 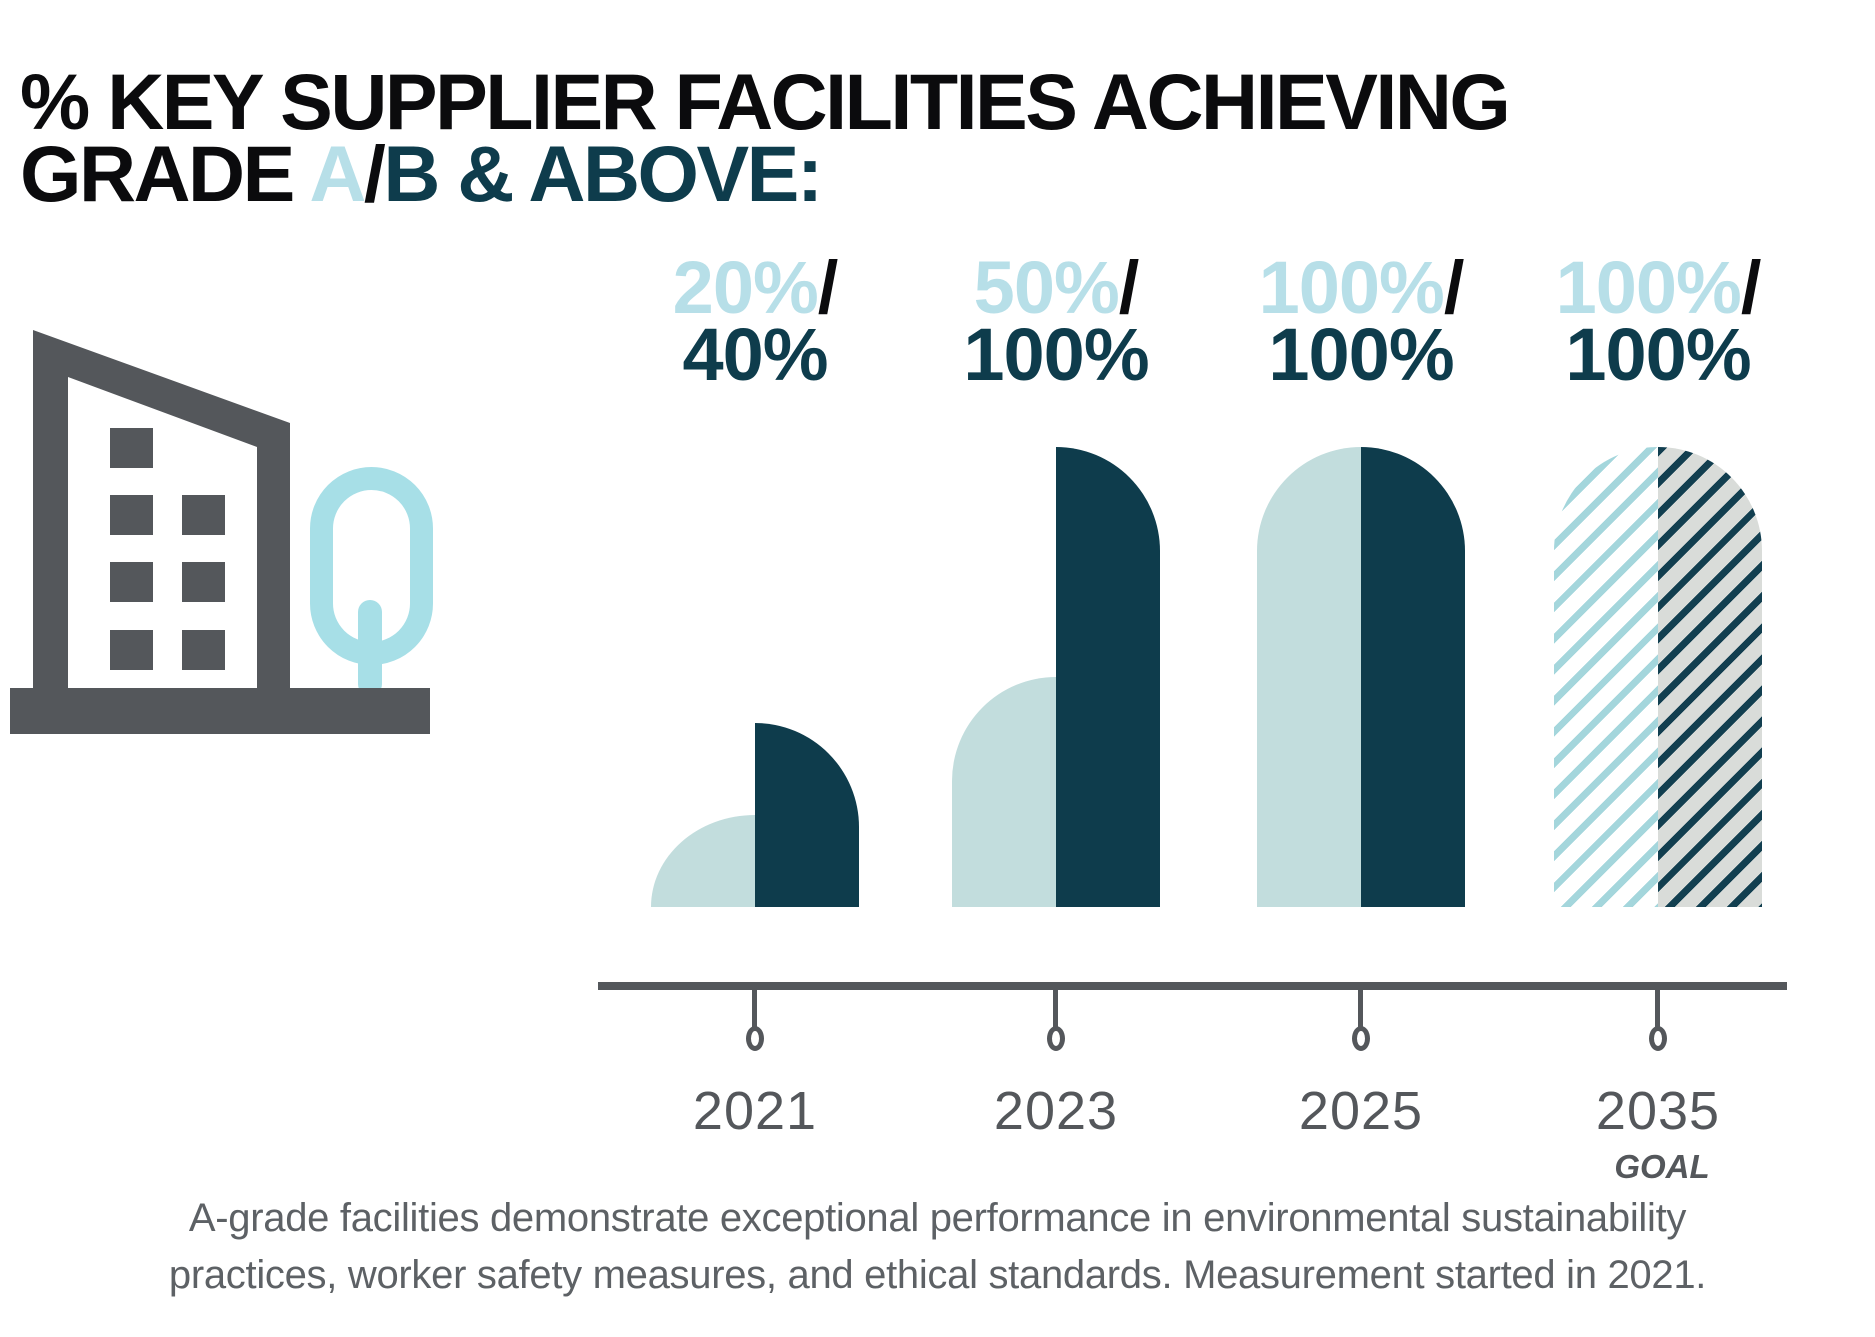 What do you see at coordinates (370, 648) in the screenshot?
I see `tree-trunk` at bounding box center [370, 648].